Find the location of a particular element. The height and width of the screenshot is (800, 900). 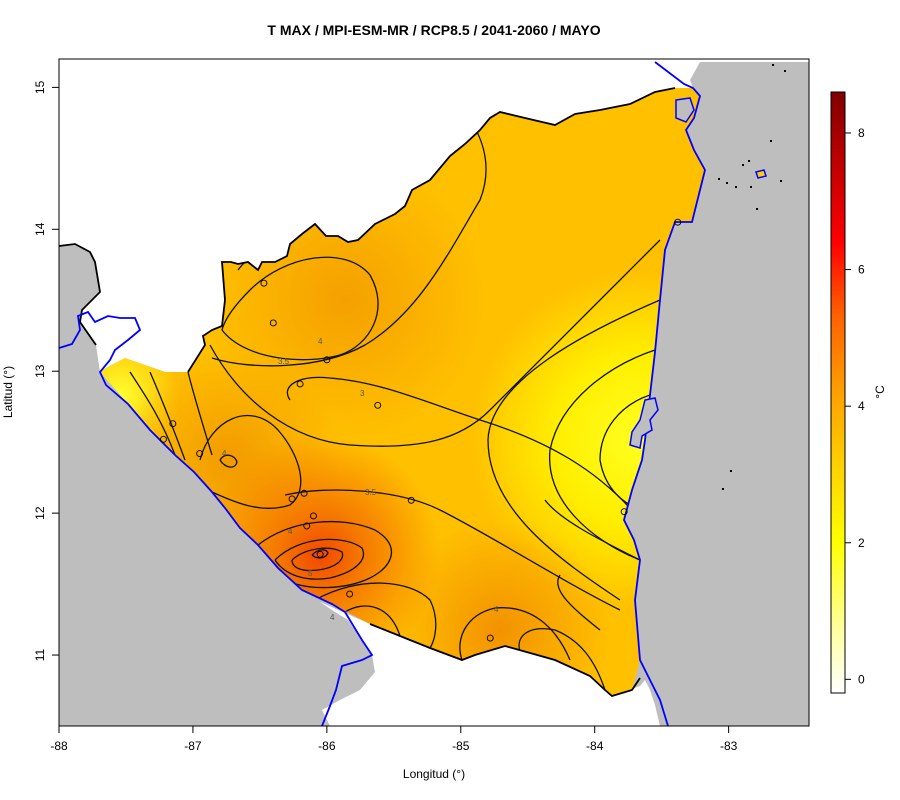

x-tick-label: -86 is located at coordinates (327, 746).